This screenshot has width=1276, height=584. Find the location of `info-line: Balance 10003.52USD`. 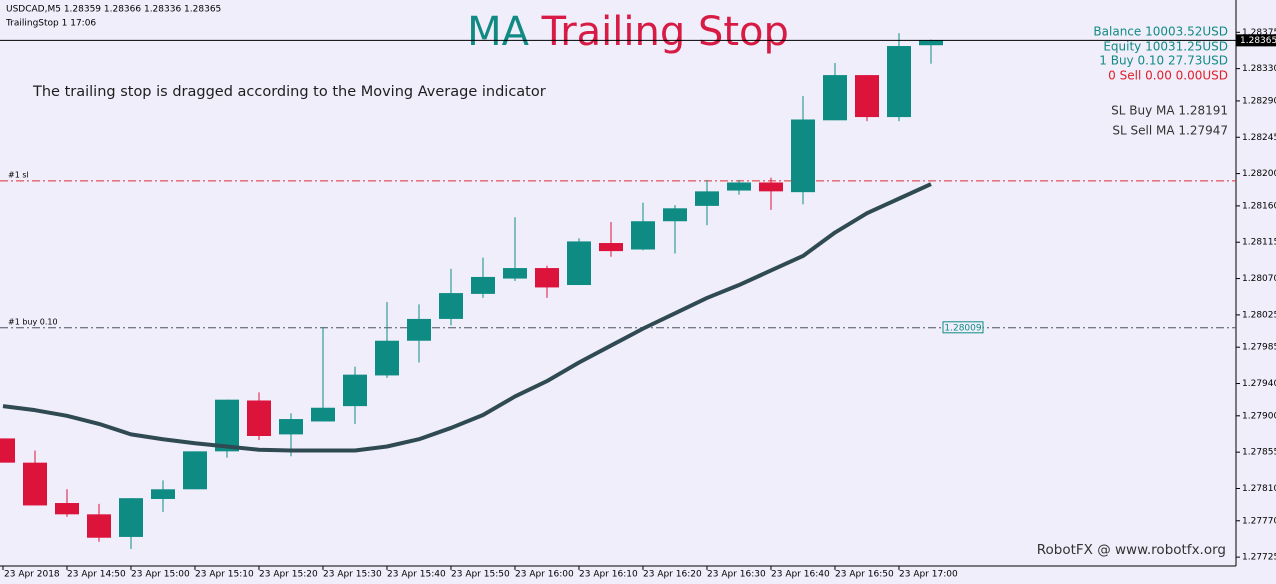

info-line: Balance 10003.52USD is located at coordinates (1160, 32).